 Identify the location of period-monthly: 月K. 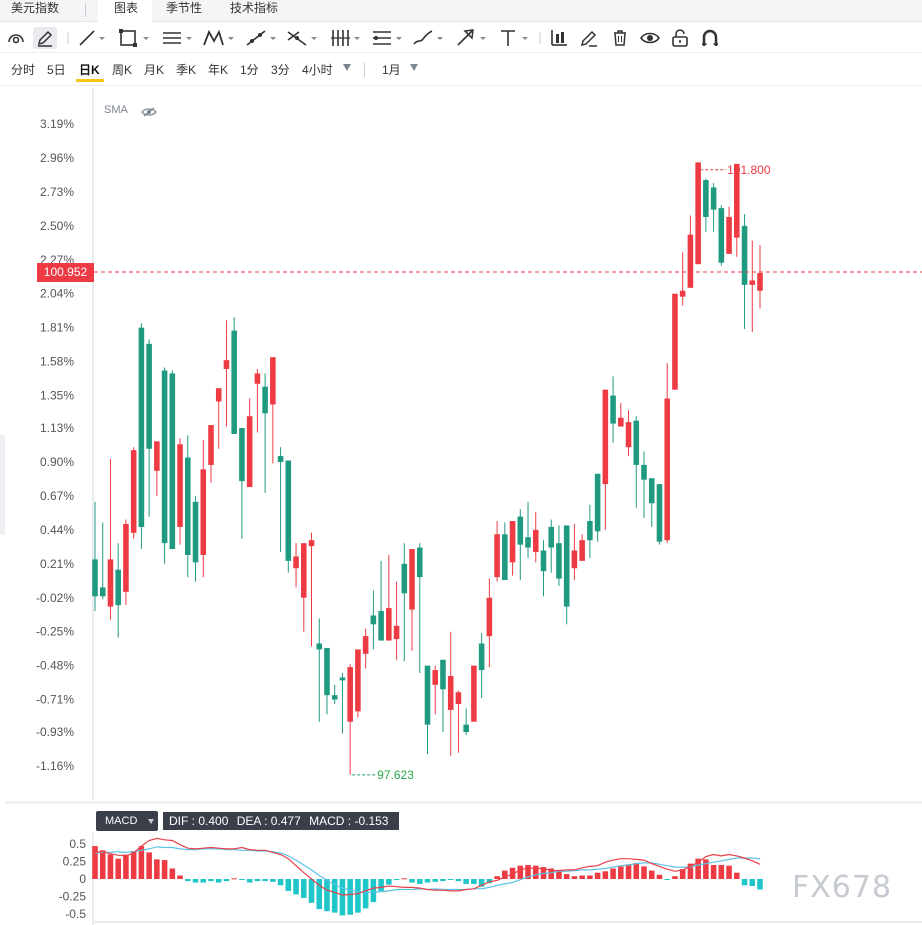
(154, 70).